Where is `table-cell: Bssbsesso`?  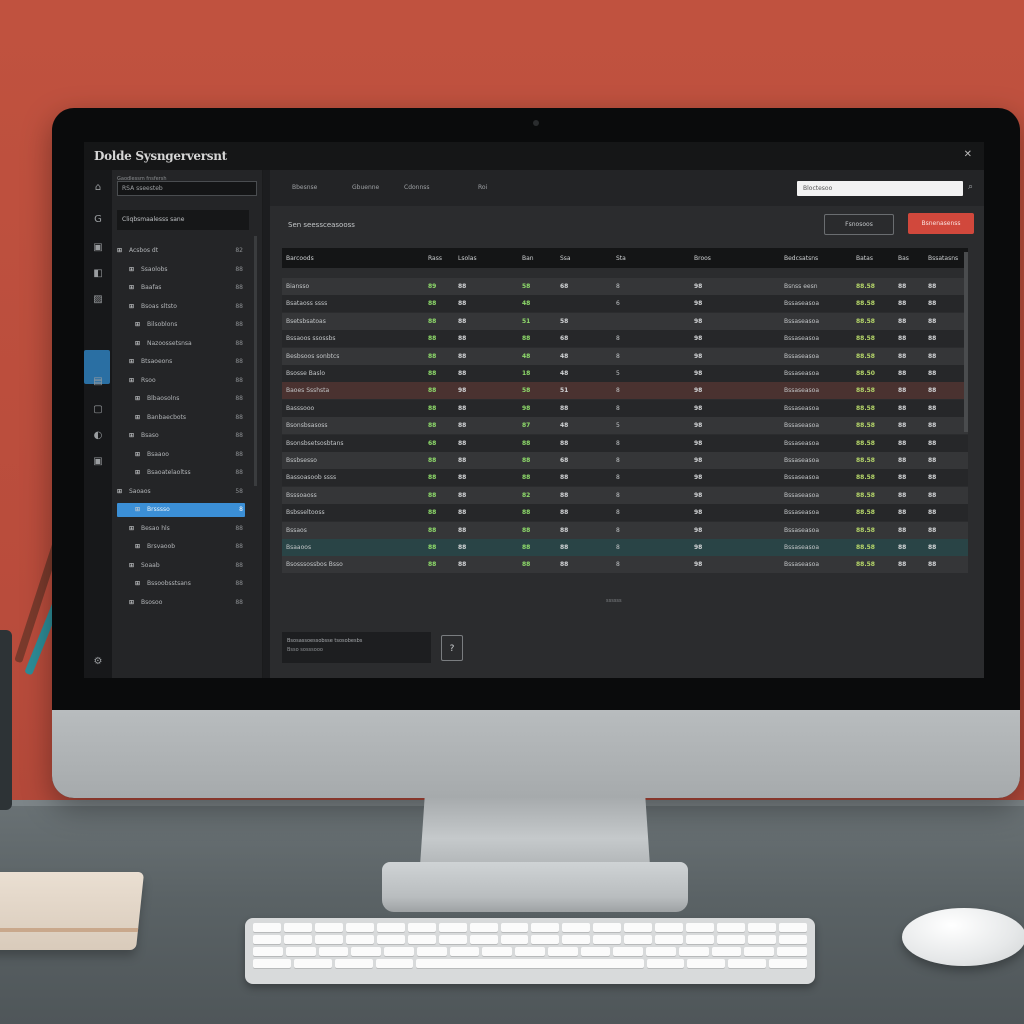 table-cell: Bssbsesso is located at coordinates (301, 460).